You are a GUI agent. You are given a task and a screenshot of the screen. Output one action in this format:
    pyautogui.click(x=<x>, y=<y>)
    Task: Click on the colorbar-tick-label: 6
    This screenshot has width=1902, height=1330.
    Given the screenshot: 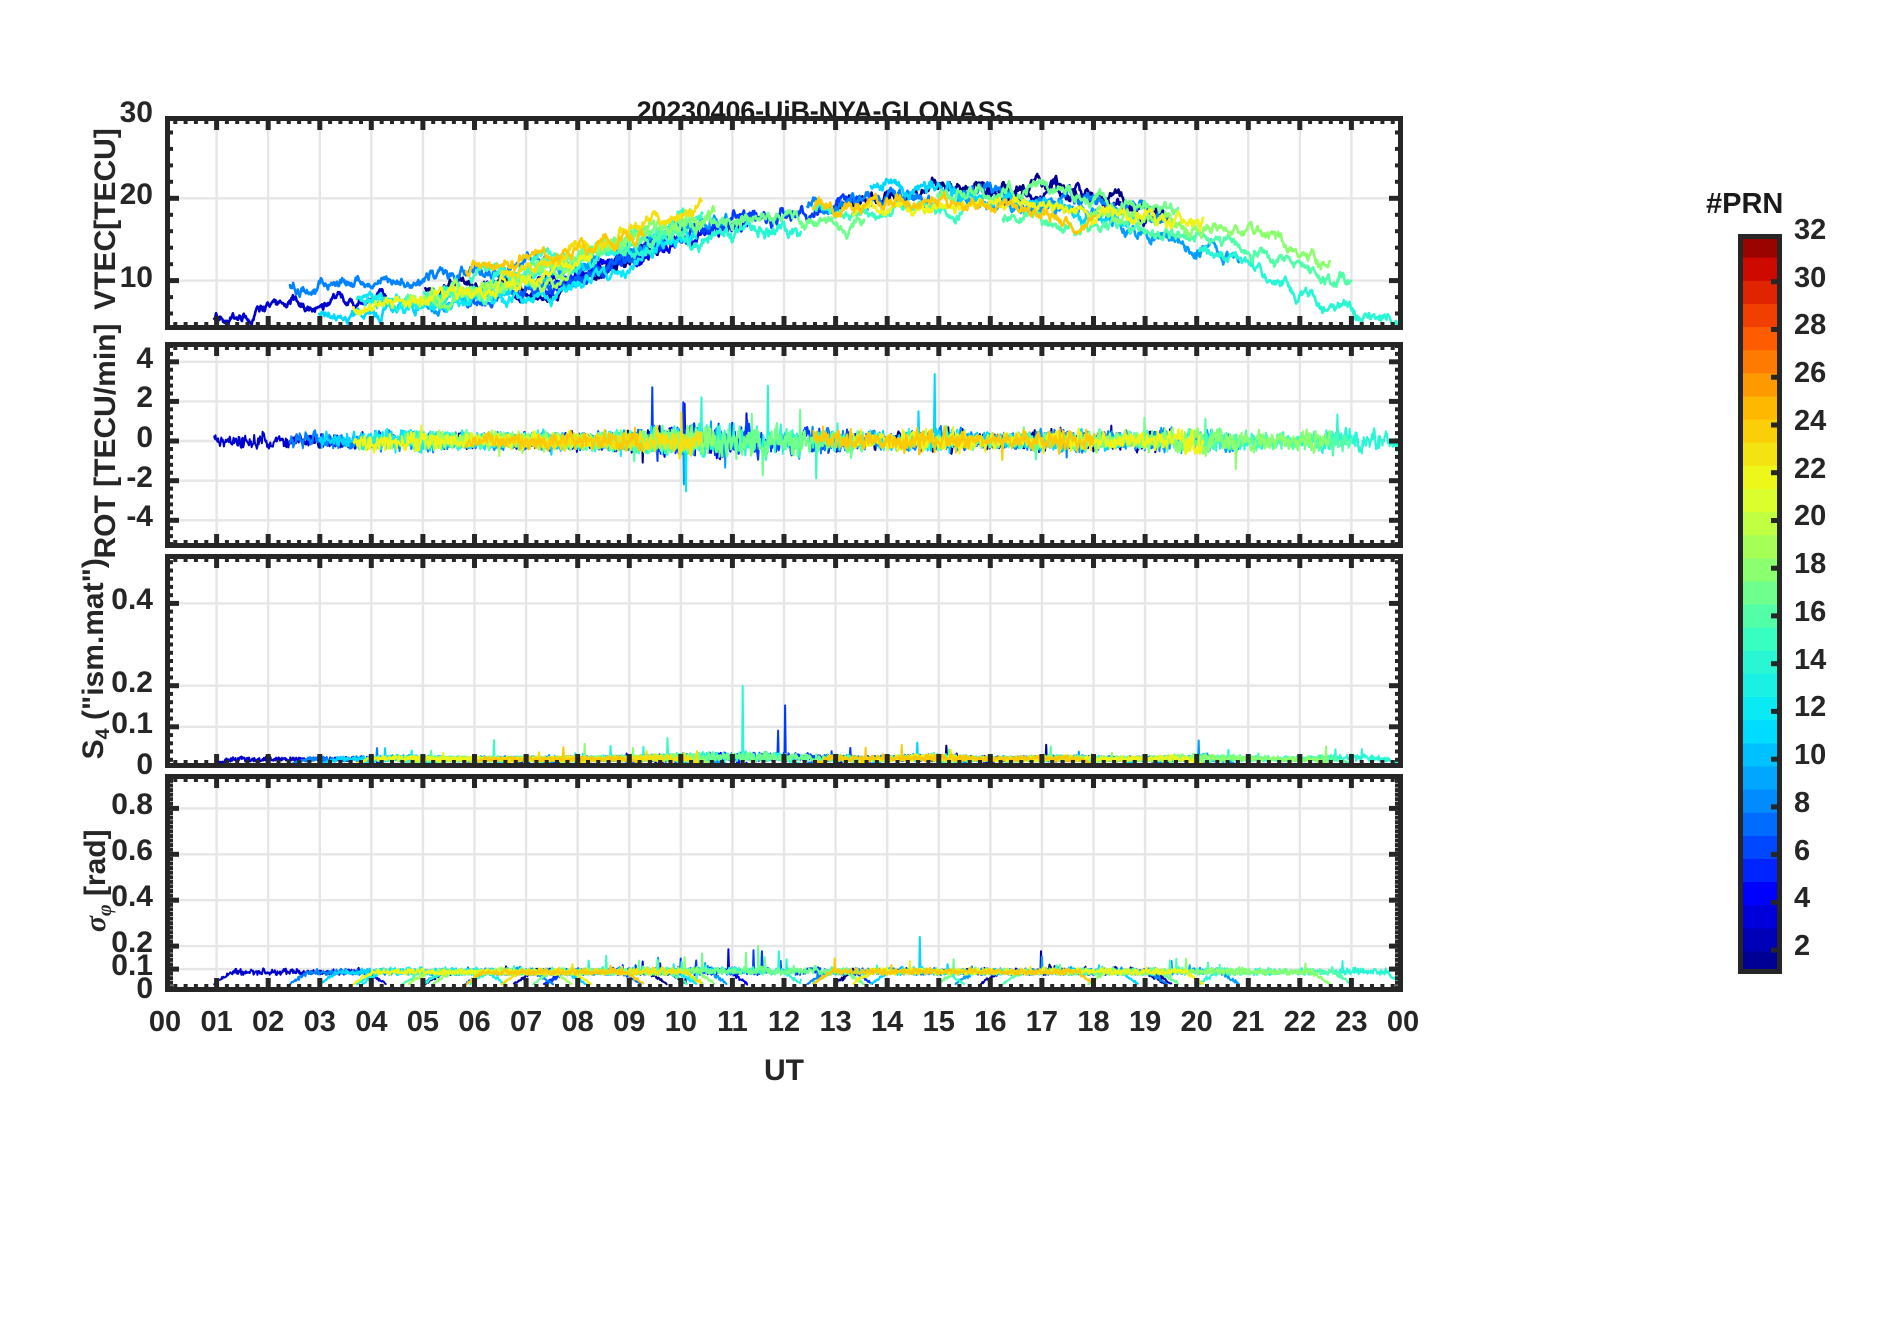 What is the action you would take?
    pyautogui.click(x=1802, y=850)
    